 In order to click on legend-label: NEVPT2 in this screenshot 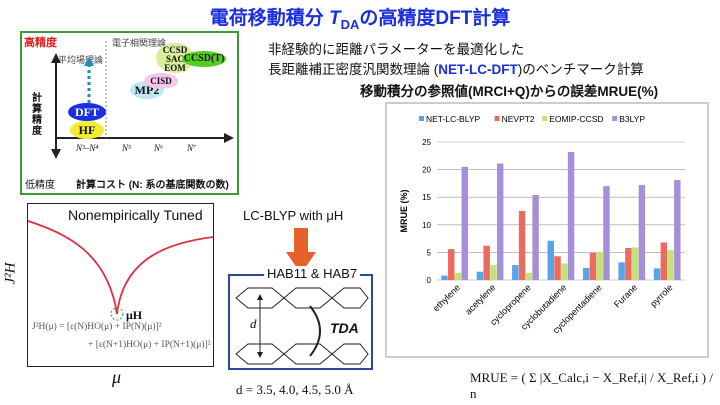, I will do `click(518, 119)`.